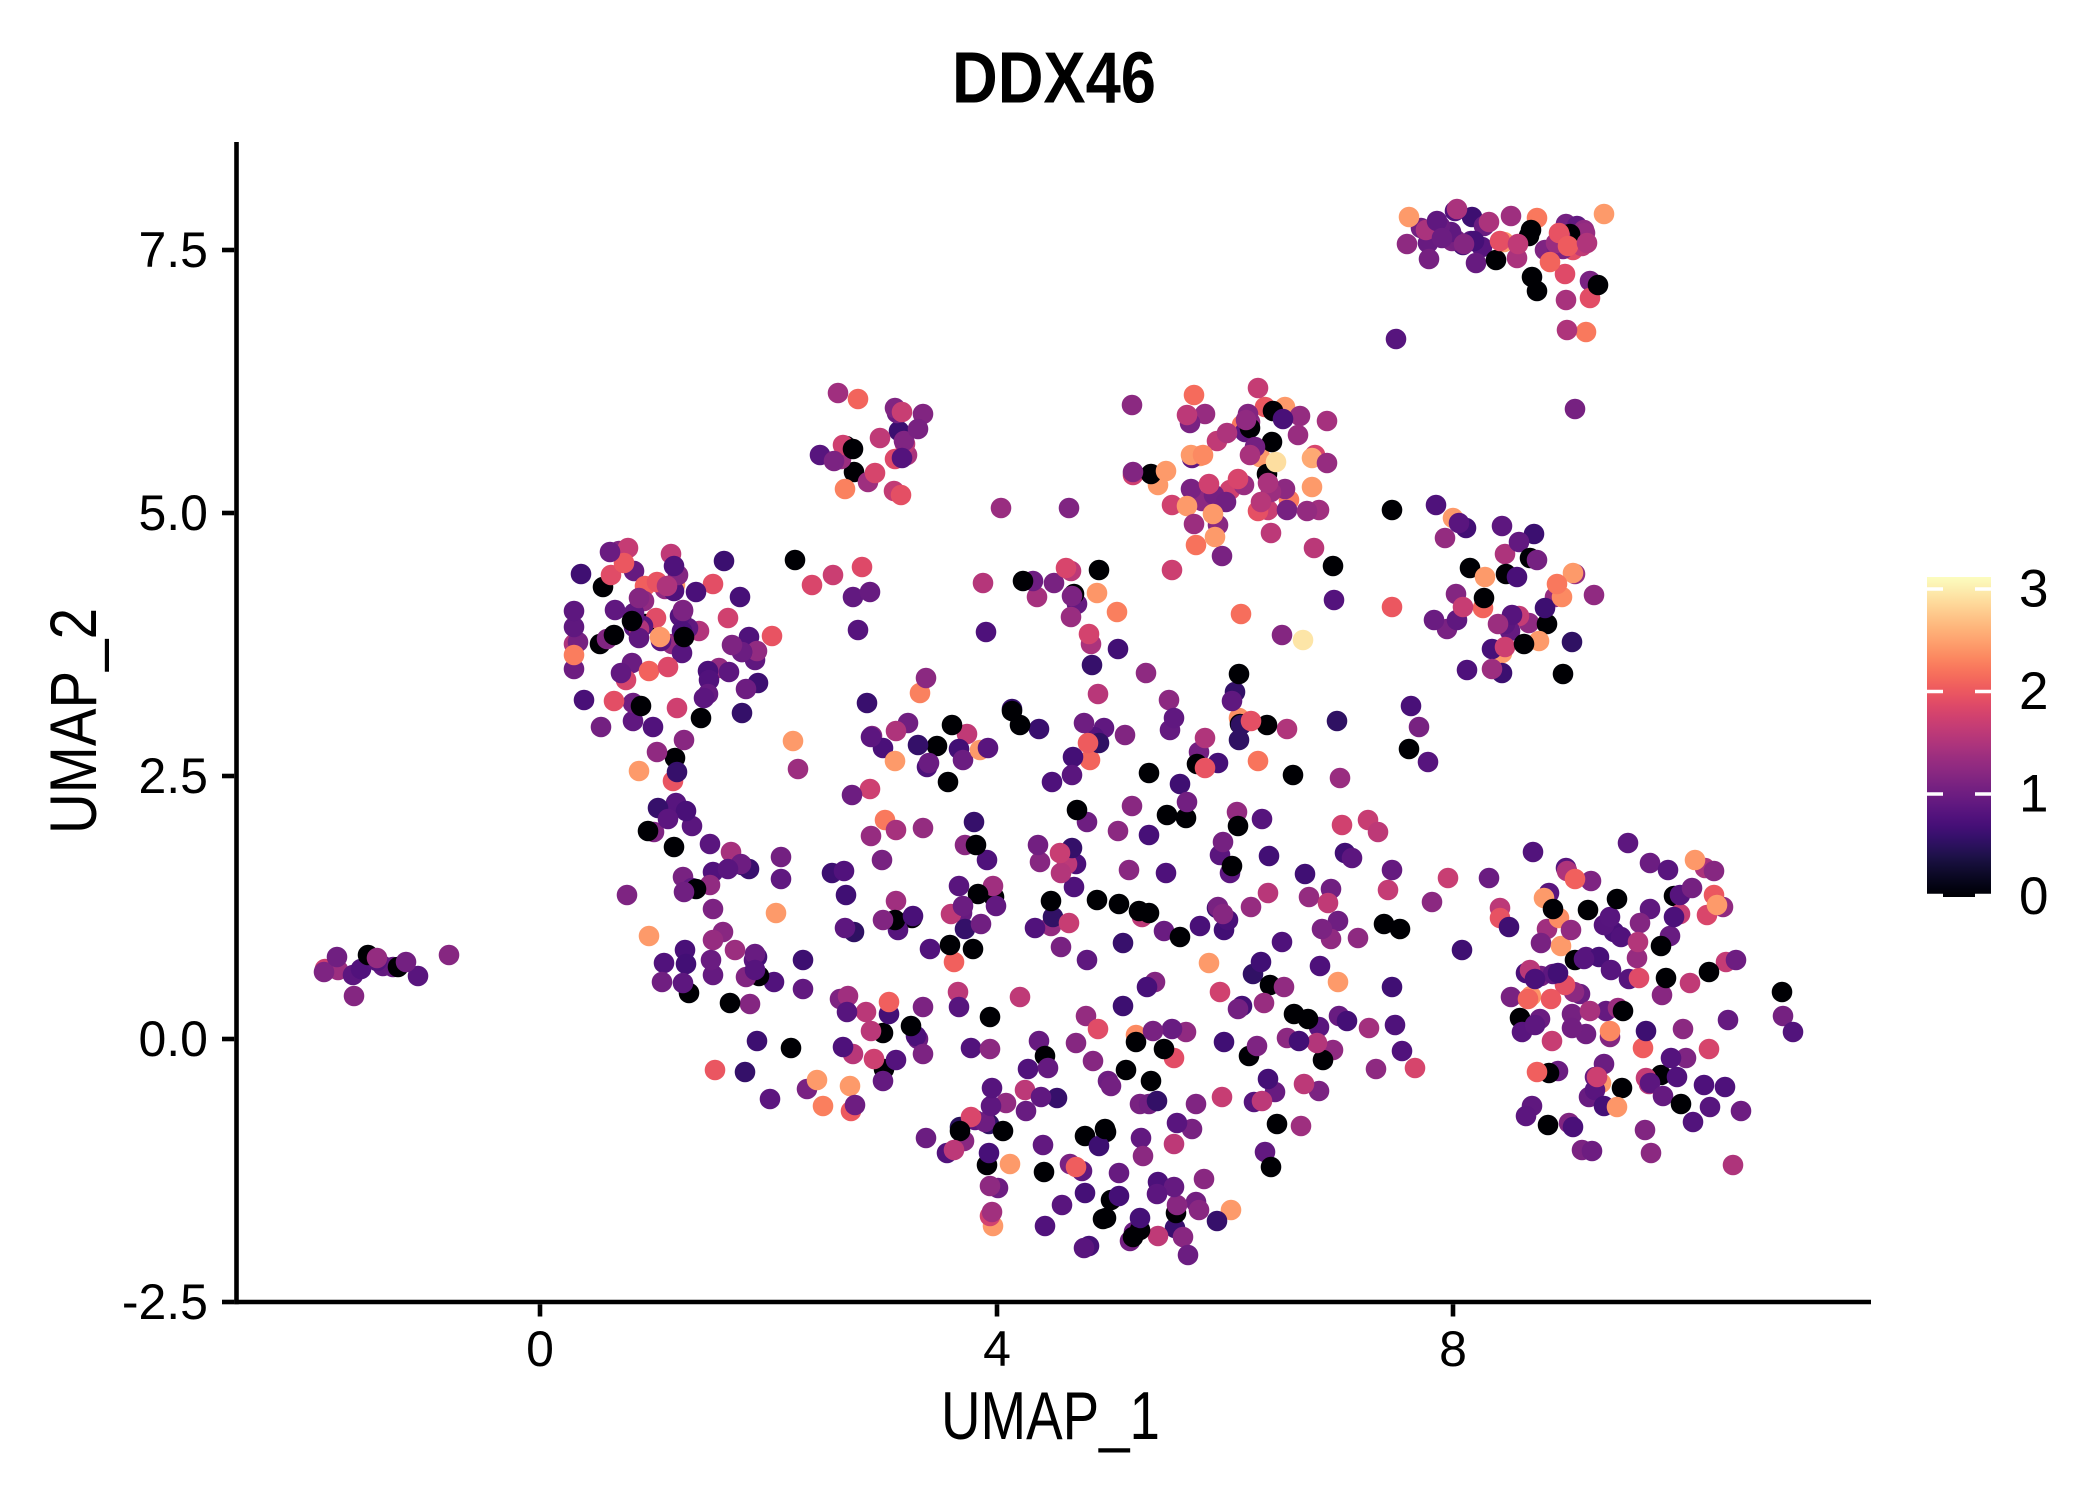 The image size is (2100, 1500). Describe the element at coordinates (2033, 589) in the screenshot. I see `svg-text: 3` at that location.